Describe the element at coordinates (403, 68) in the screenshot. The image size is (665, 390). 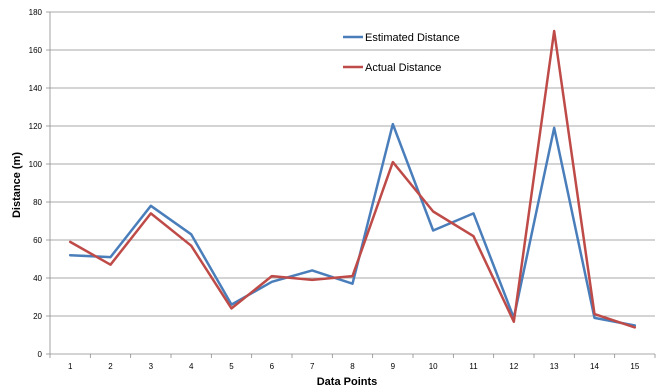
I see `legend-label: Actual Distance` at that location.